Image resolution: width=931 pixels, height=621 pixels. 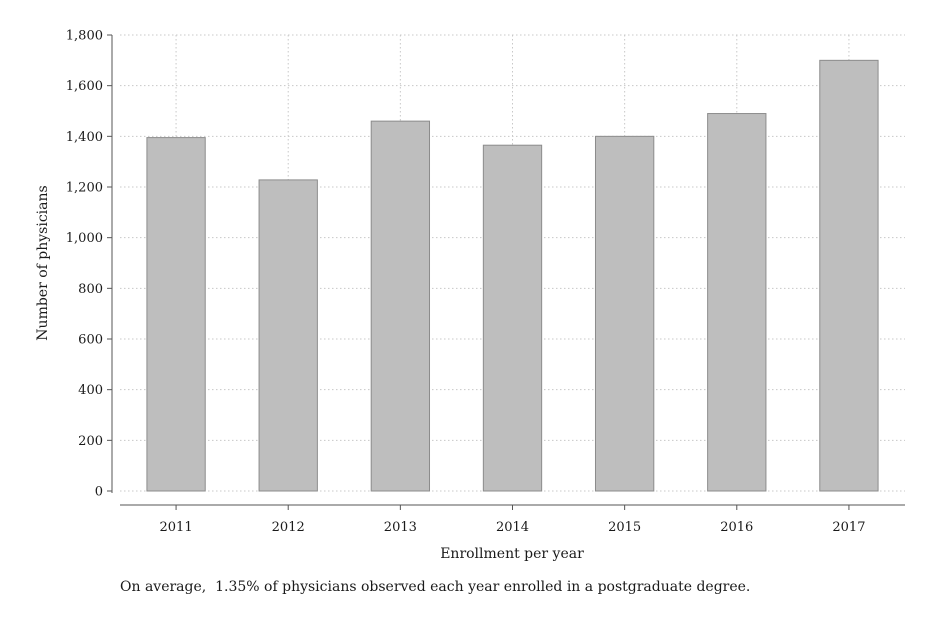 What do you see at coordinates (90, 289) in the screenshot?
I see `y-tick-label: 800` at bounding box center [90, 289].